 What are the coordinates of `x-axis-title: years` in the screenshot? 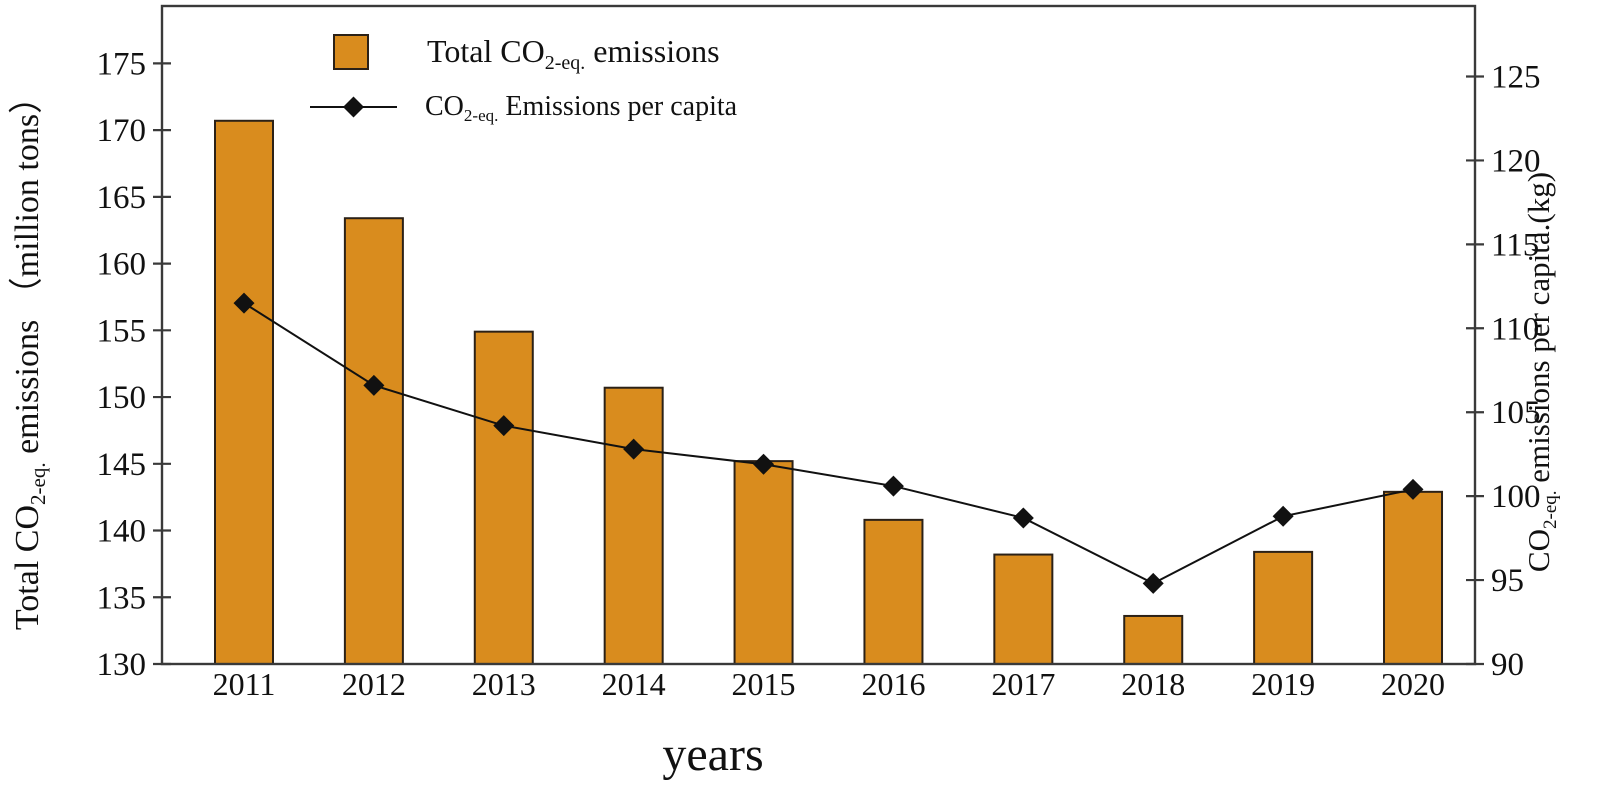 It's located at (712, 754).